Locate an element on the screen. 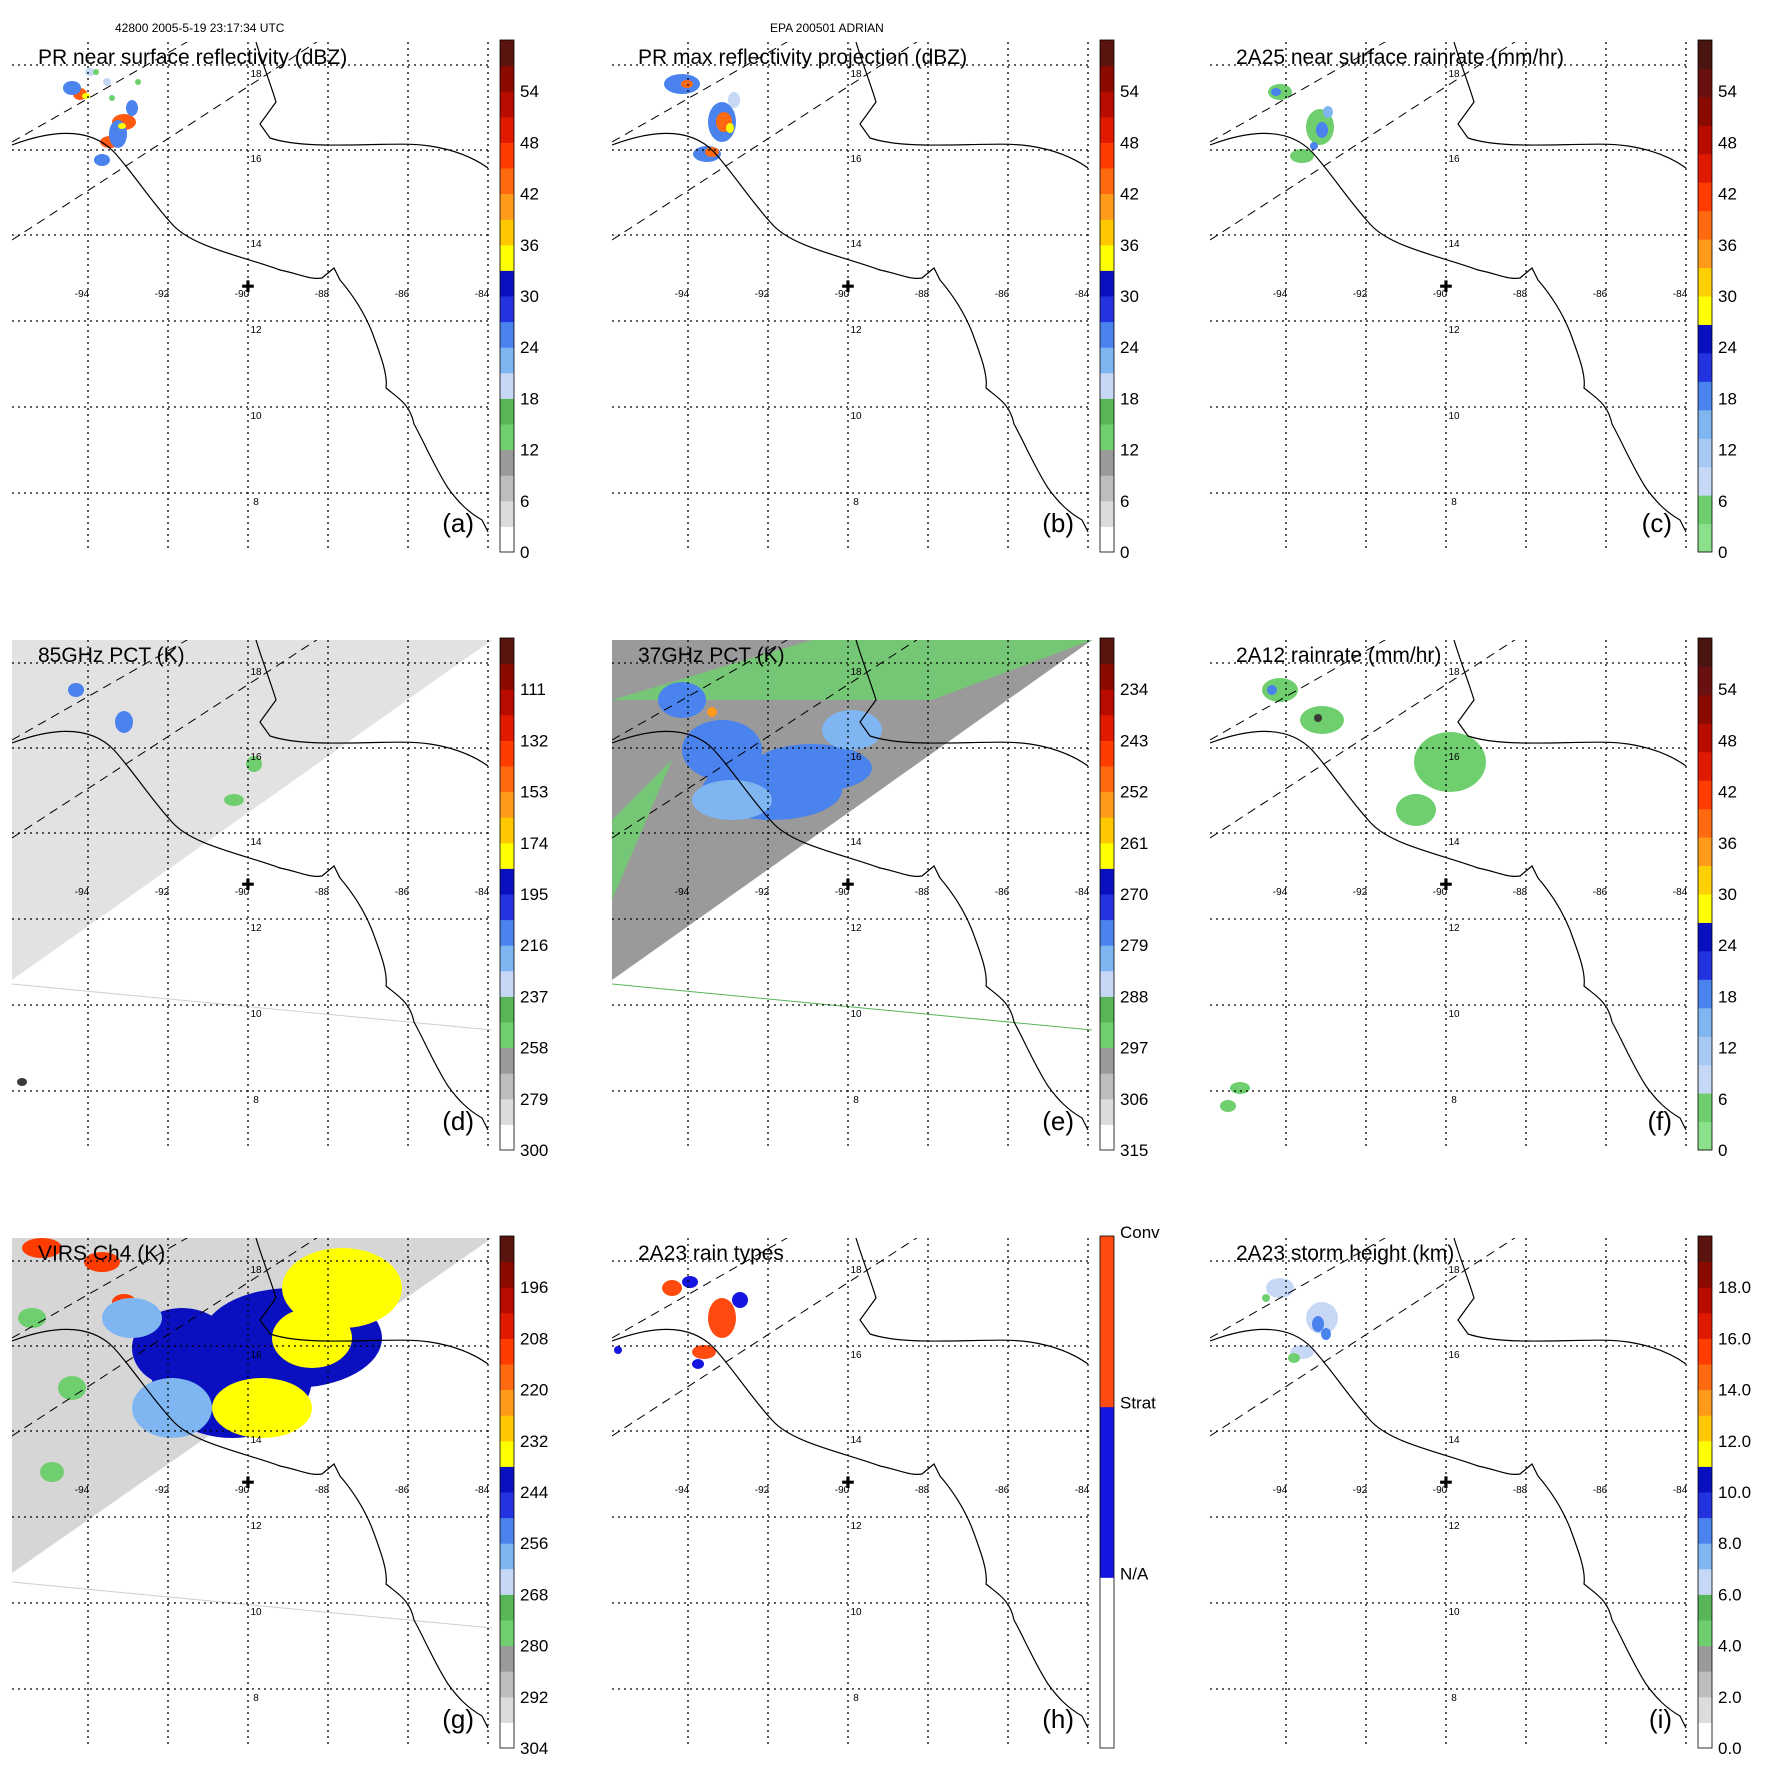 Image resolution: width=1771 pixels, height=1771 pixels. colorbar-label: 18 is located at coordinates (1727, 996).